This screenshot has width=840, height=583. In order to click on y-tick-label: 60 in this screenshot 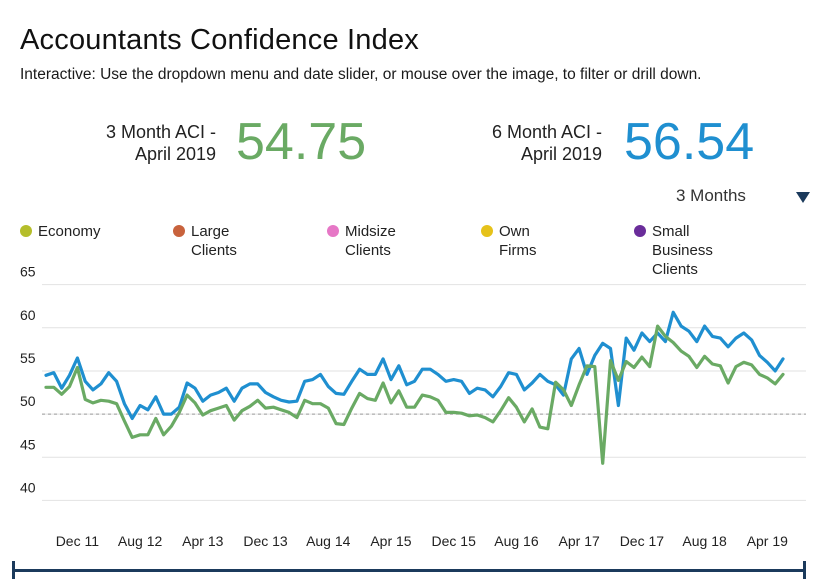, I will do `click(28, 315)`.